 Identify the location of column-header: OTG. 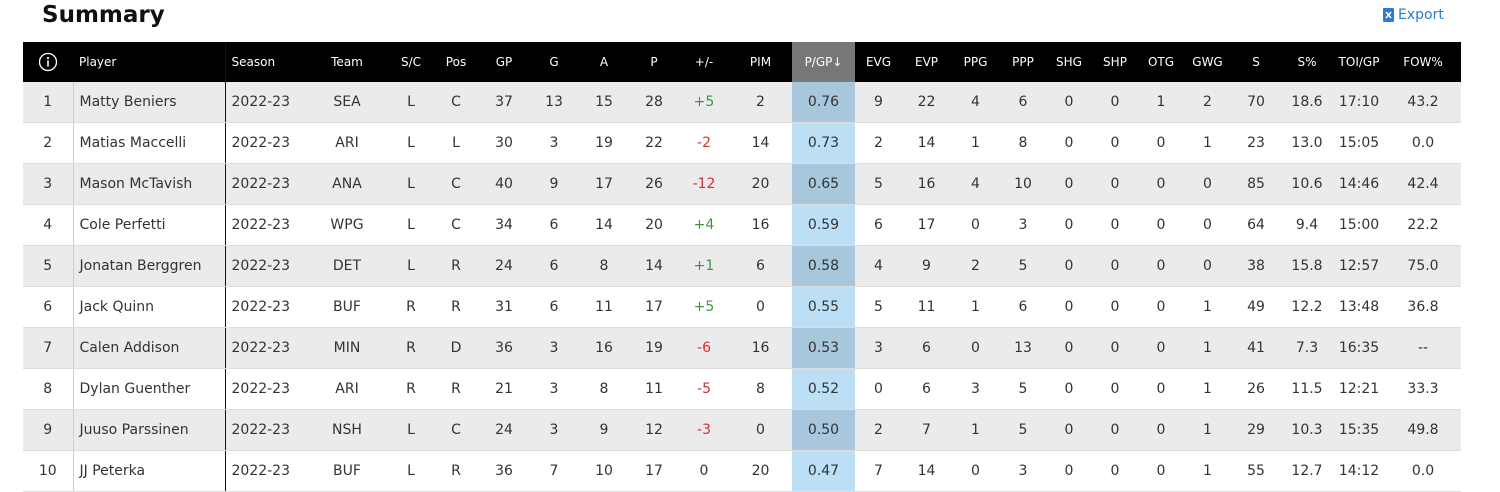
(1161, 62).